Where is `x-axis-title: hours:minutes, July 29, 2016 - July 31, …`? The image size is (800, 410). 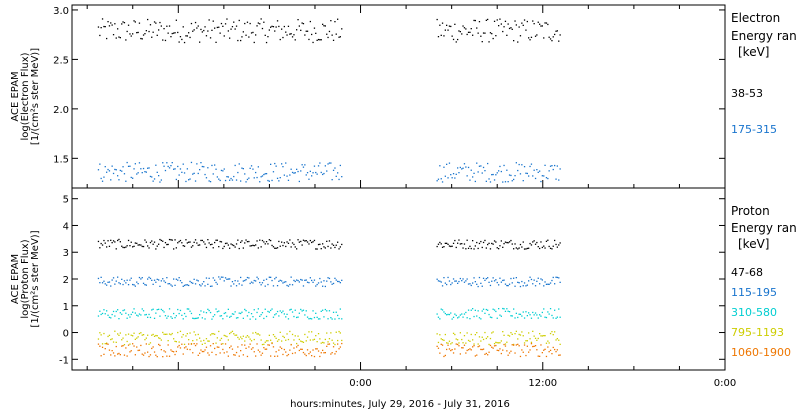
x-axis-title: hours:minutes, July 29, 2016 - July 31, … is located at coordinates (400, 404).